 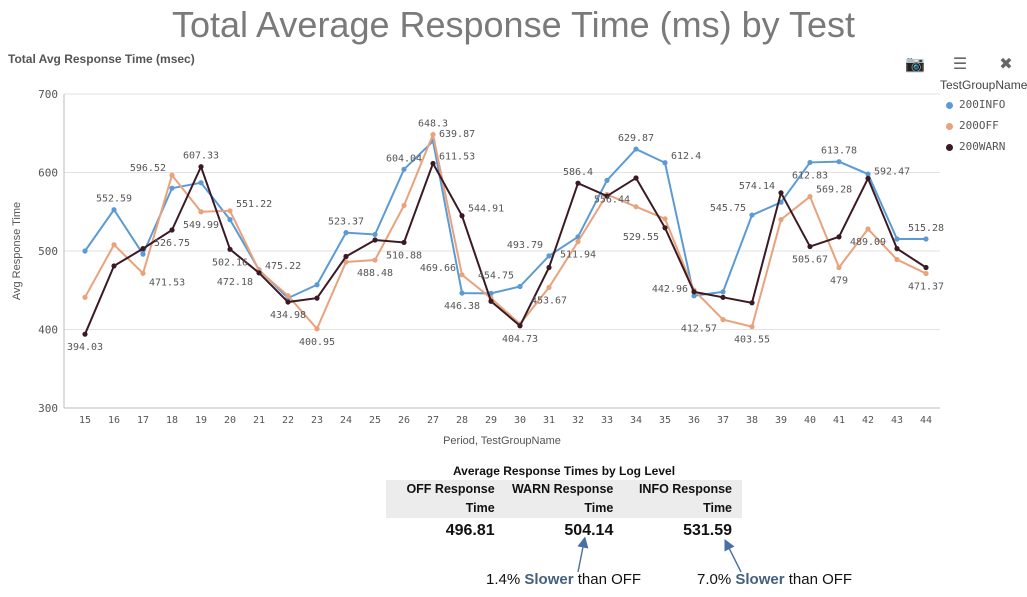 What do you see at coordinates (578, 255) in the screenshot?
I see `data-label: 511.94` at bounding box center [578, 255].